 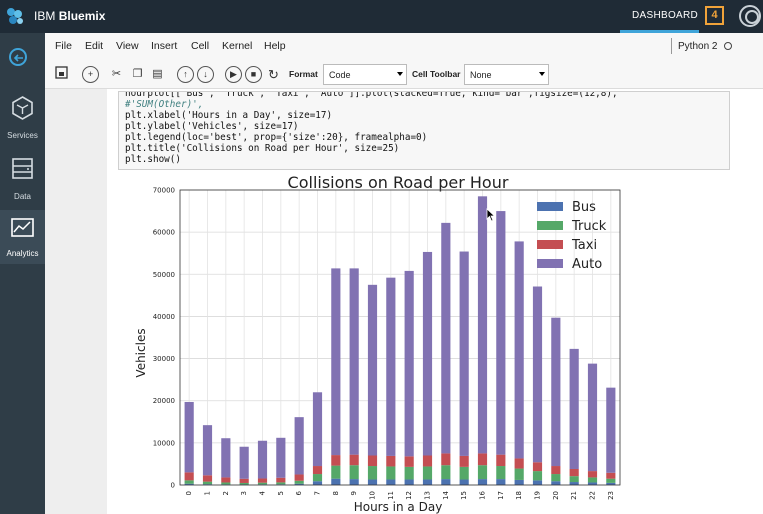 What do you see at coordinates (398, 182) in the screenshot?
I see `chart-title: Collisions on Road per Hour` at bounding box center [398, 182].